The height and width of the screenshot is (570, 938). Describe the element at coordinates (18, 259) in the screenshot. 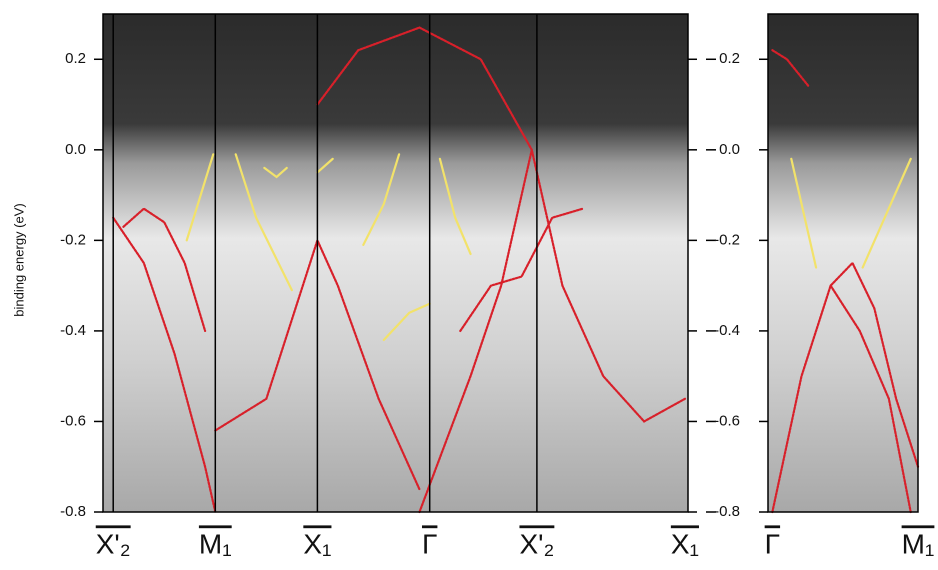

I see `y-axis-label: binding energy (eV)` at that location.